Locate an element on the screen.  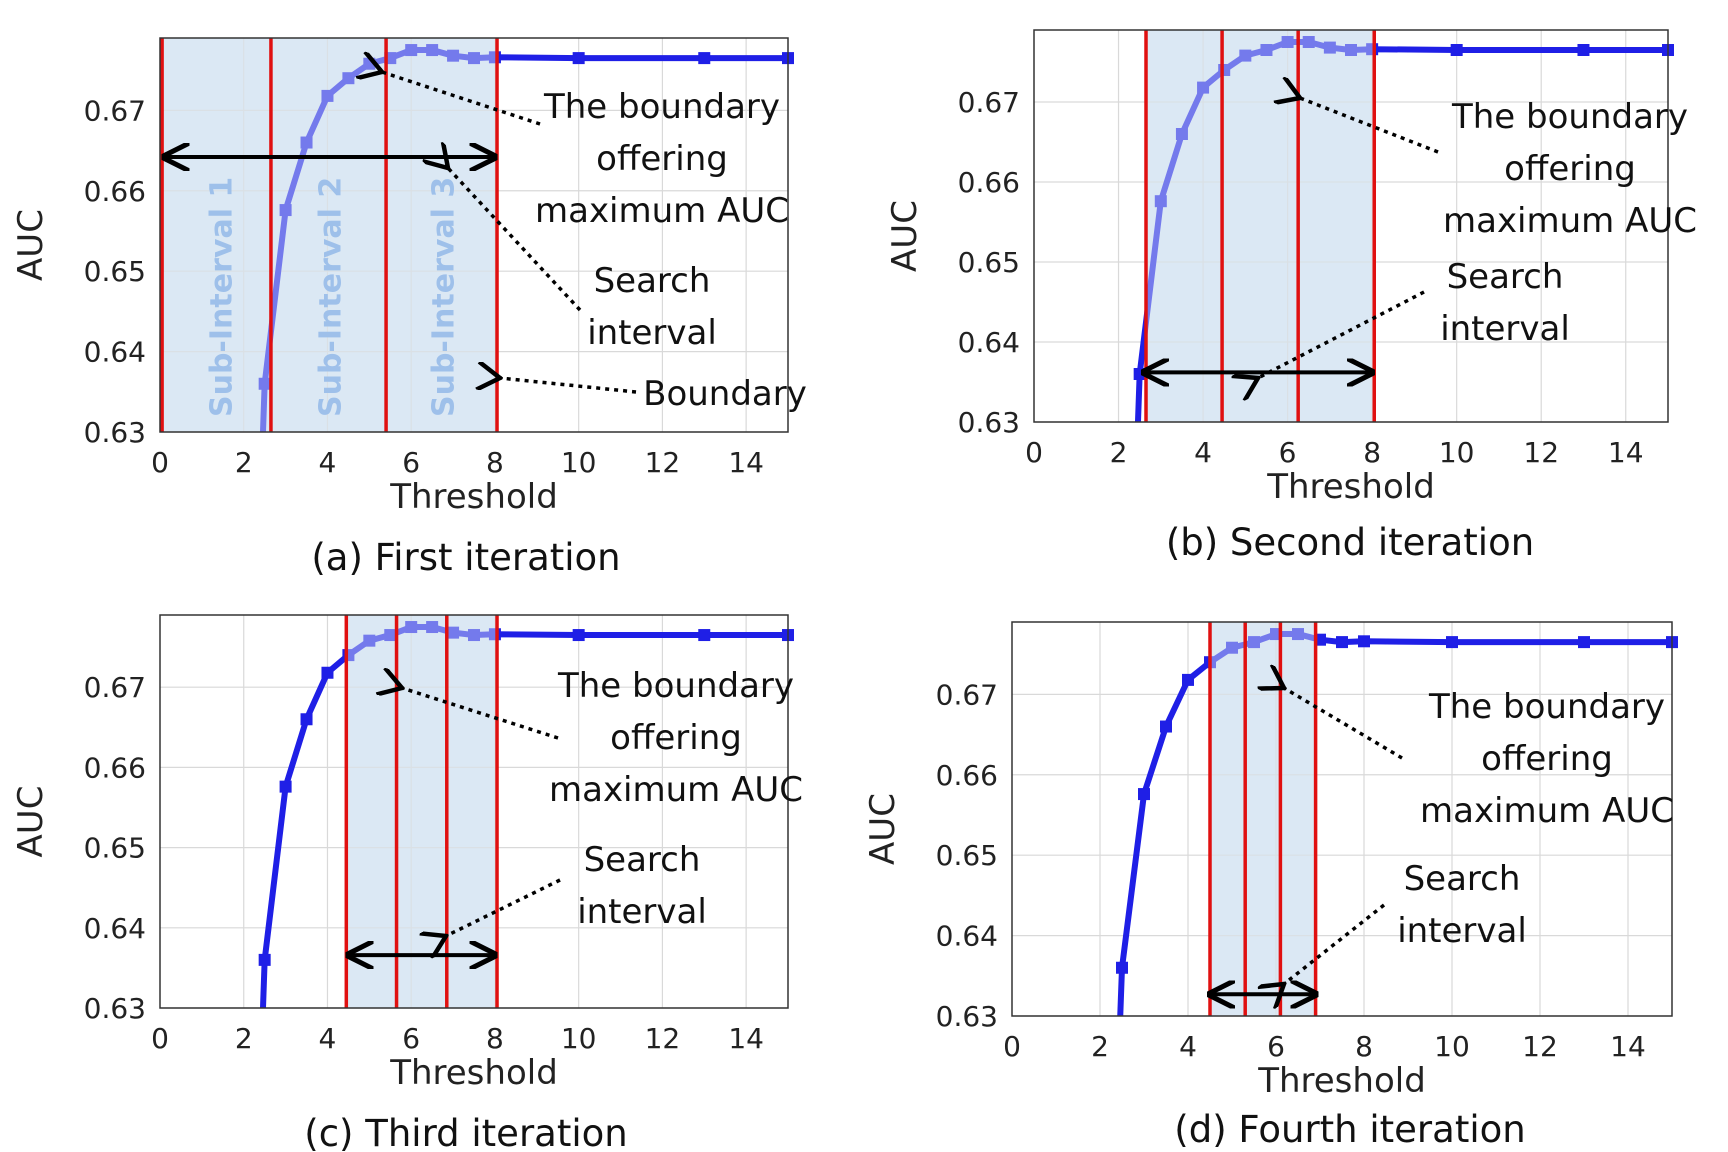
sub-interval-label: Sub-Interval 3 is located at coordinates (444, 297).